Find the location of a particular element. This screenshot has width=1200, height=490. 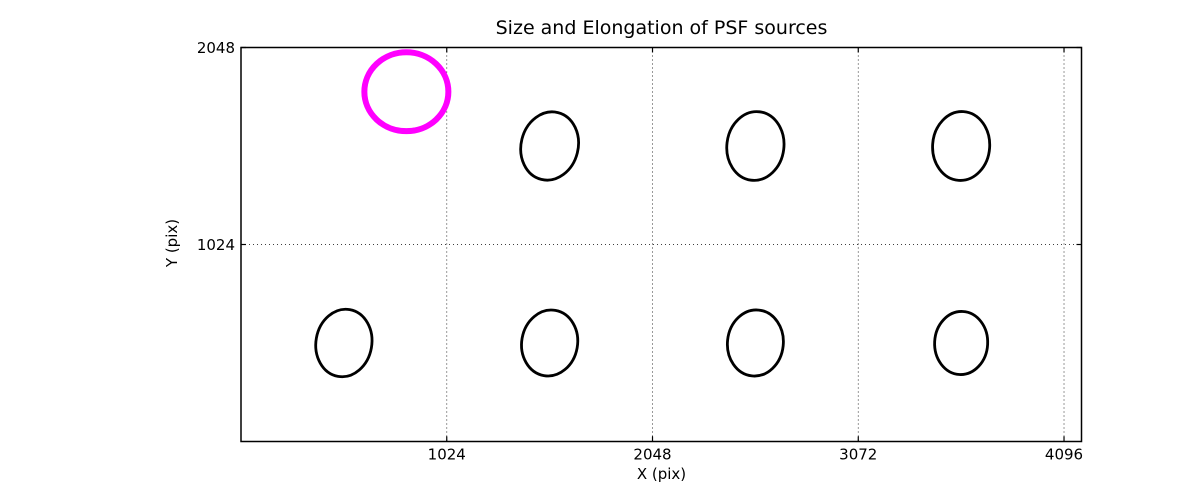

highlight-source-ellipse is located at coordinates (406, 92).